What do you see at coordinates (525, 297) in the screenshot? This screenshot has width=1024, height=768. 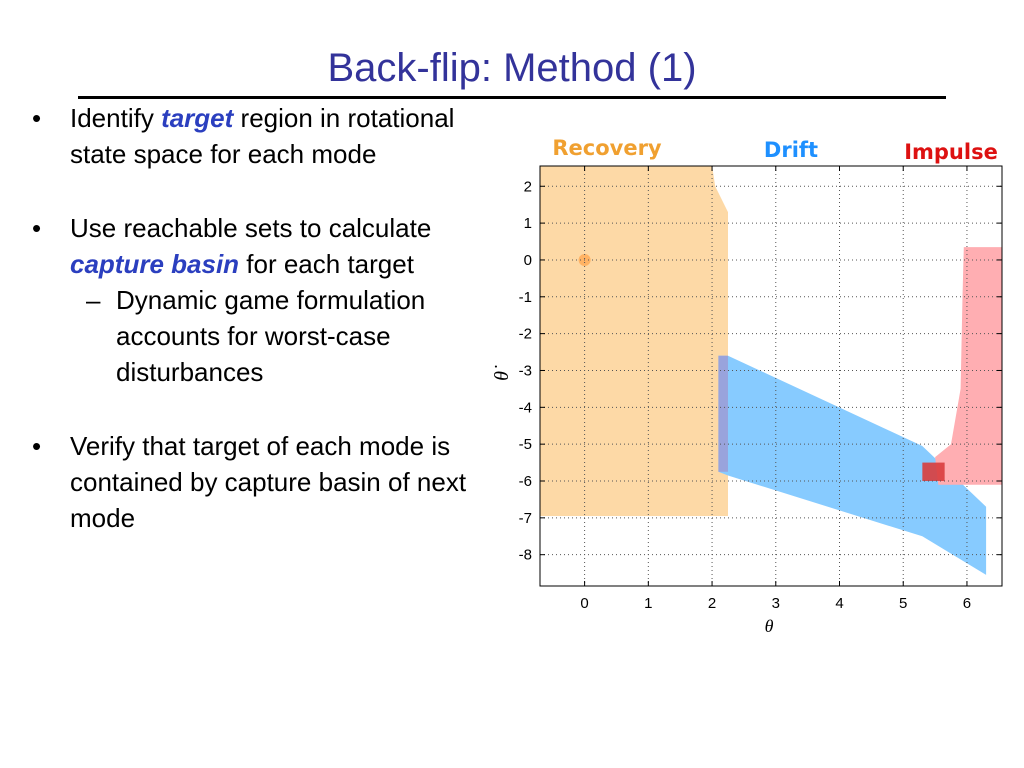 I see `y-tick-label: -1` at bounding box center [525, 297].